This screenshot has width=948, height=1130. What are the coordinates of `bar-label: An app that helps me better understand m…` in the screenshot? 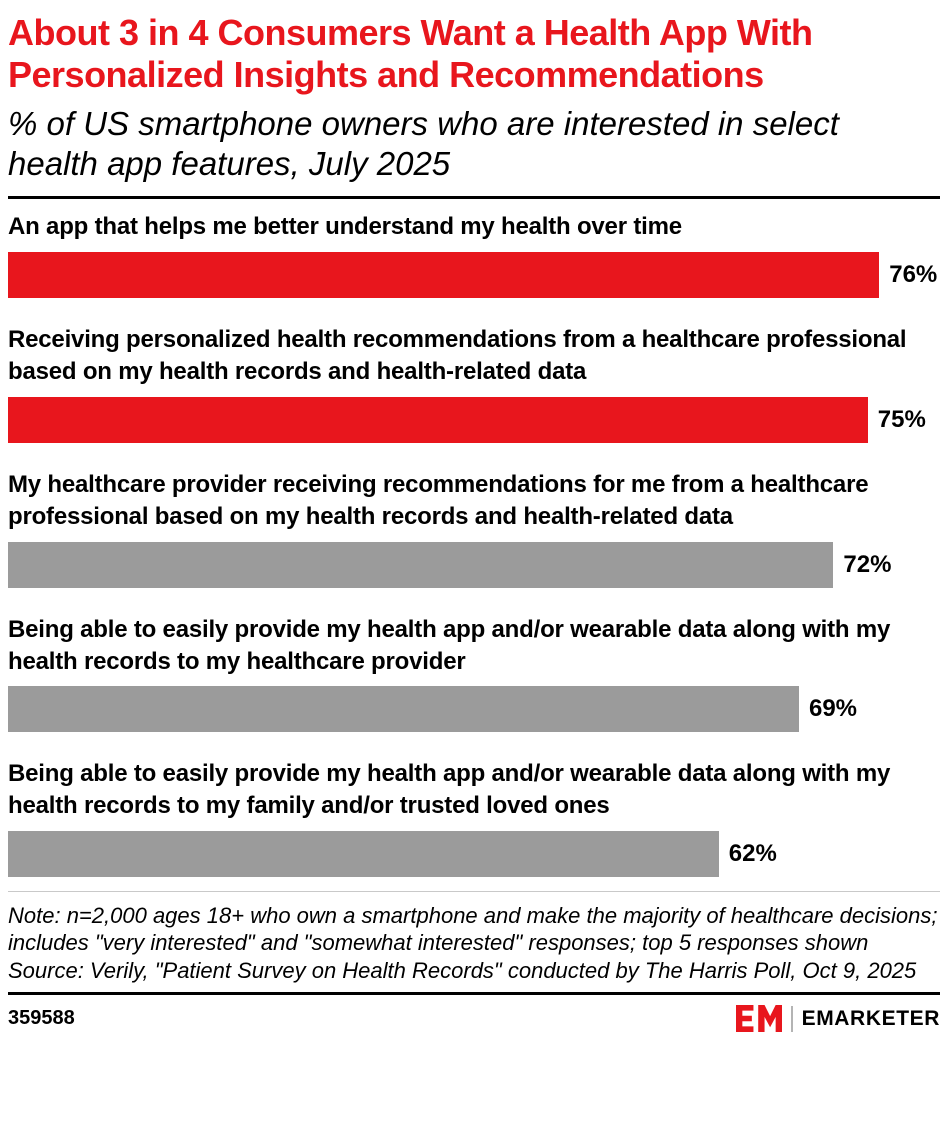 It's located at (345, 227).